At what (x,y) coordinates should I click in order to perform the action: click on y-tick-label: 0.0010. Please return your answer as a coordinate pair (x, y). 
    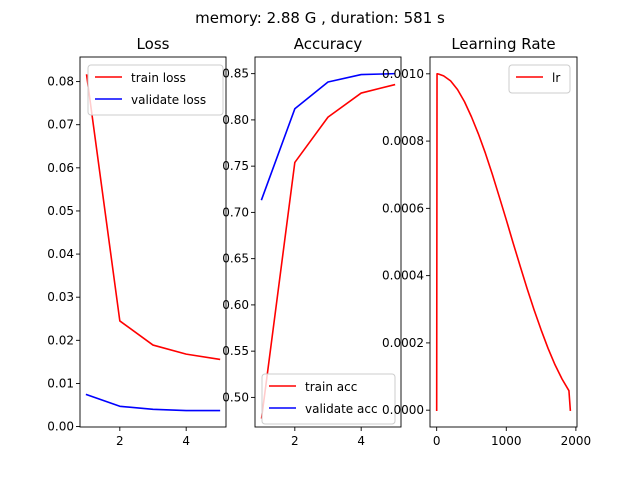
    Looking at the image, I should click on (403, 74).